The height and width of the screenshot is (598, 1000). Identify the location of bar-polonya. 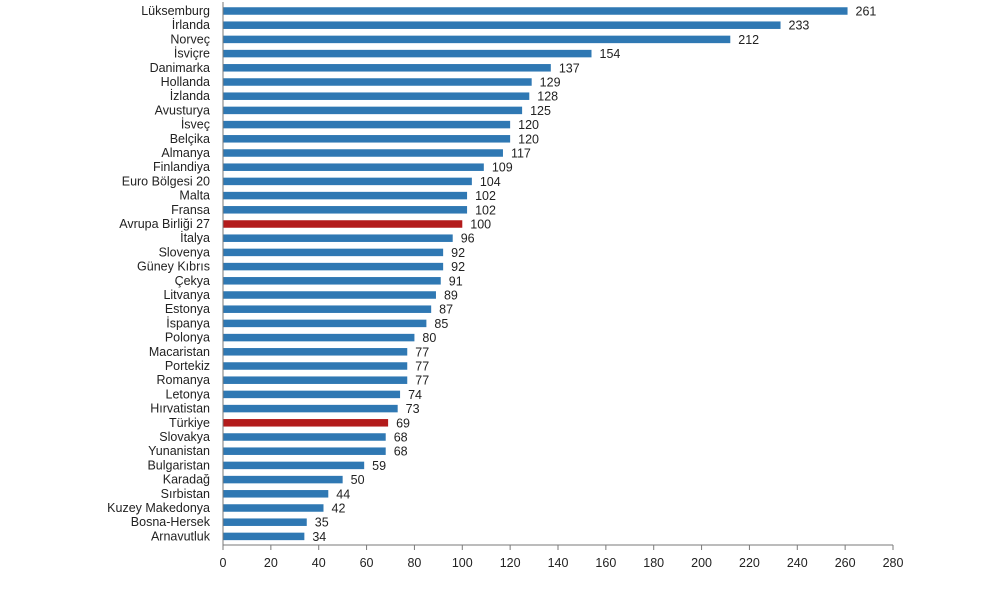
(319, 337).